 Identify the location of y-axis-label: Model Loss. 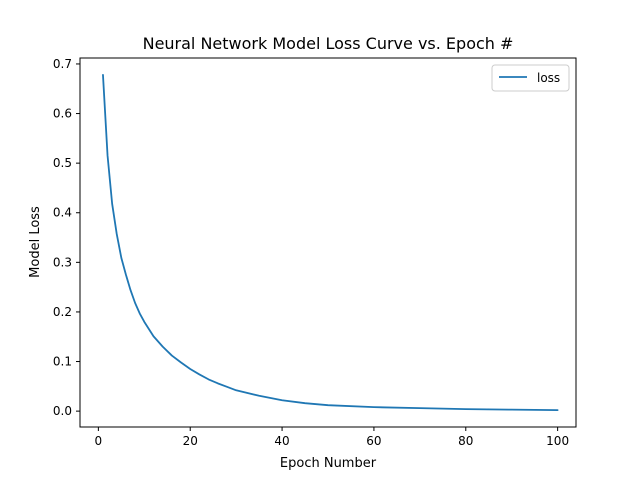
(35, 242).